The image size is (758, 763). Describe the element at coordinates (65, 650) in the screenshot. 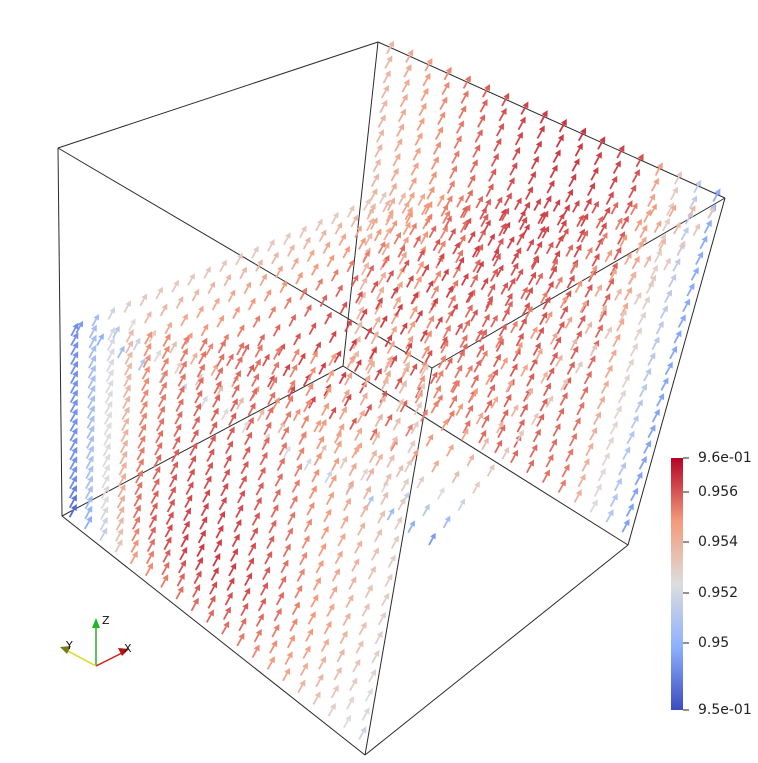

I see `y-axis-arrow-icon` at that location.